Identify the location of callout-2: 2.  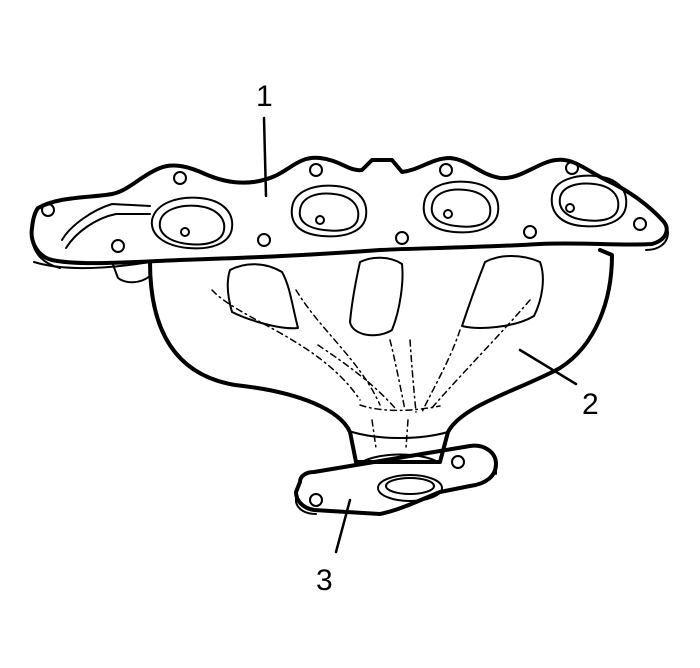
(590, 404).